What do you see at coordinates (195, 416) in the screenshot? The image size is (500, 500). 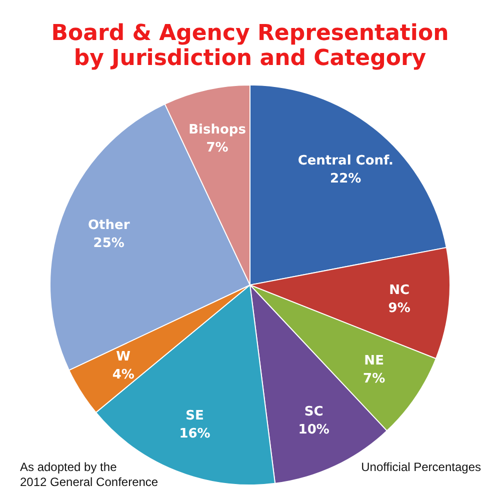 I see `slice-label: SE` at bounding box center [195, 416].